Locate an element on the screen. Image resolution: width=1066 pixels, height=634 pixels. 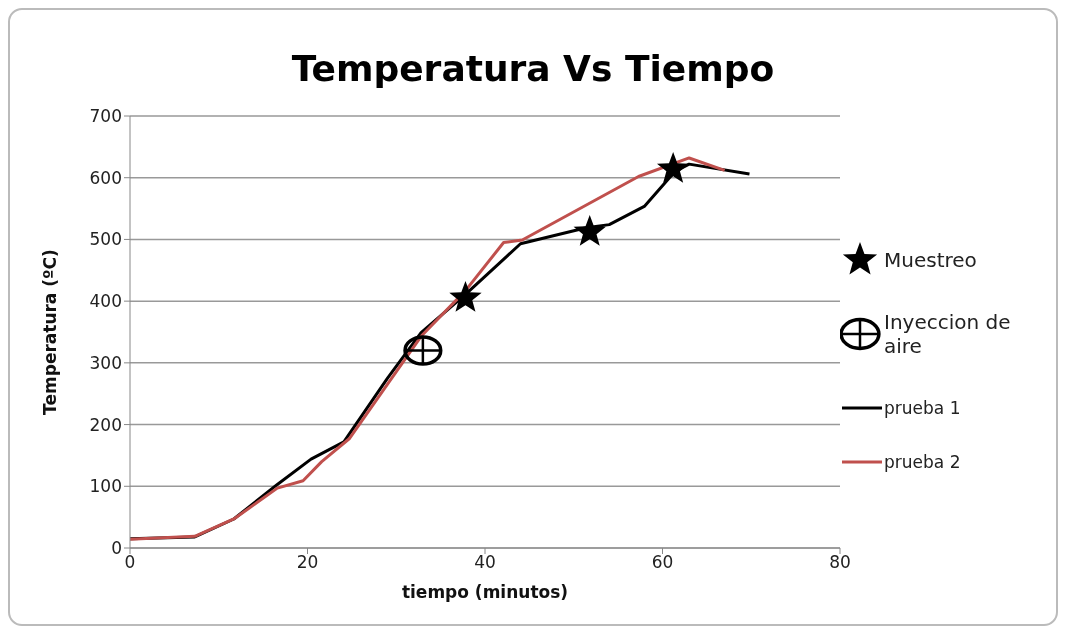
x-tick-label: 40 is located at coordinates (485, 562).